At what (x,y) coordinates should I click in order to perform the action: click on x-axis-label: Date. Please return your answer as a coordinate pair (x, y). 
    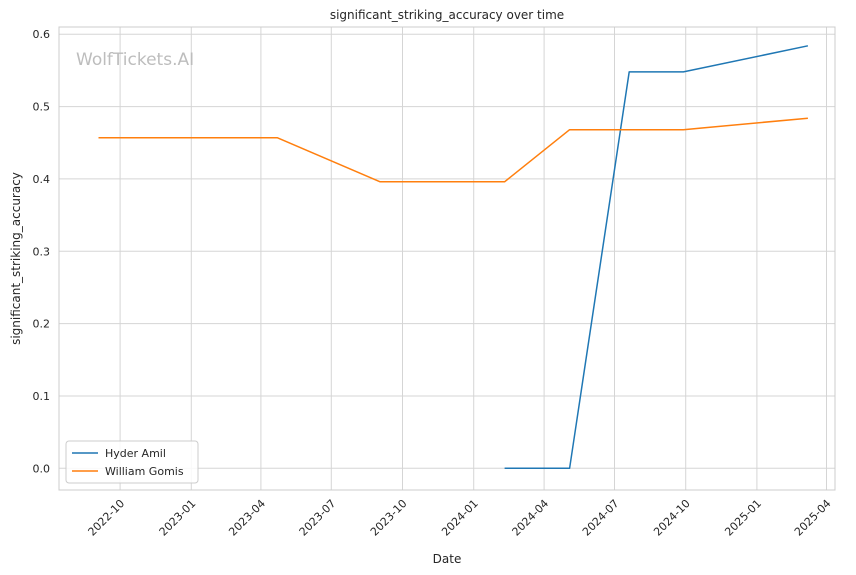
    Looking at the image, I should click on (447, 559).